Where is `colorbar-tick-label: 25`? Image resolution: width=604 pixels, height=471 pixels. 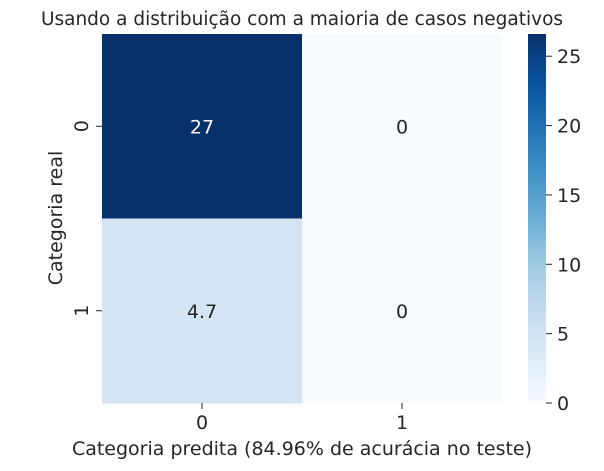
colorbar-tick-label: 25 is located at coordinates (569, 57).